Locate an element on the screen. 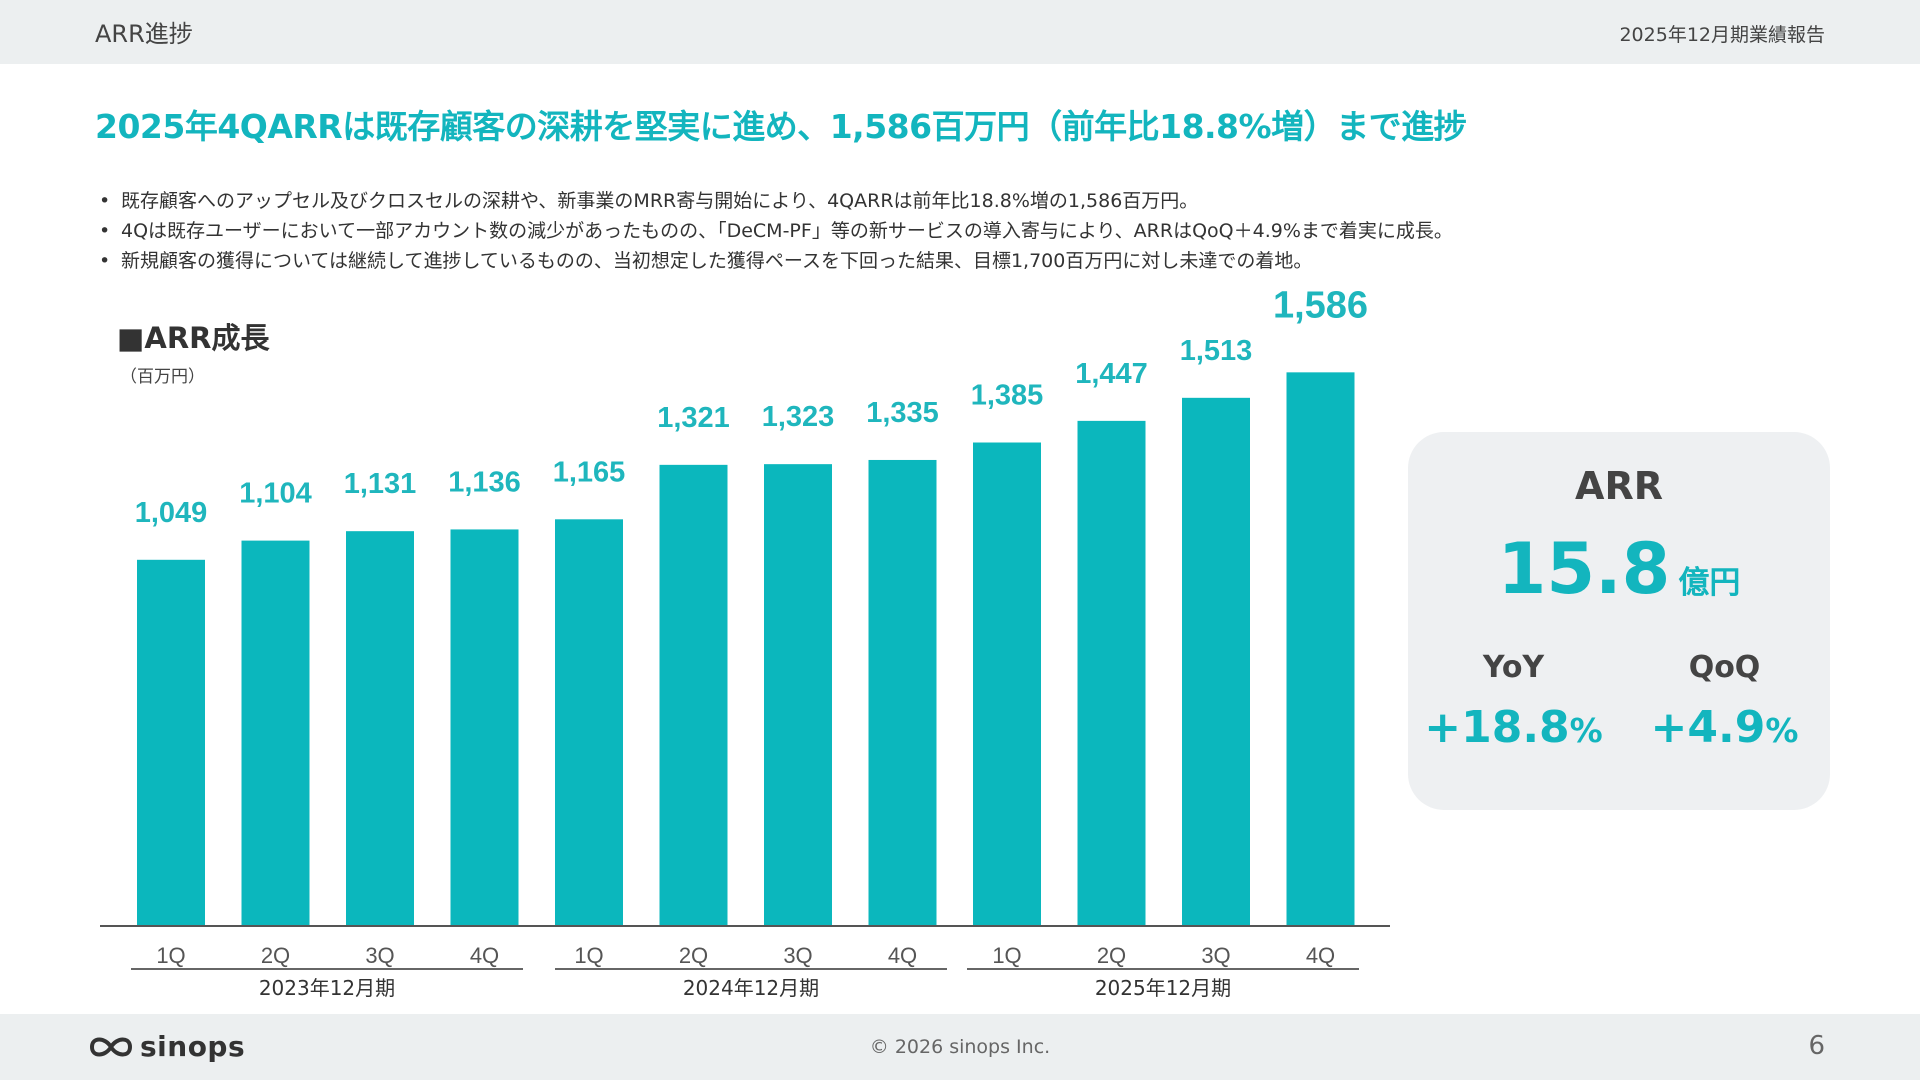  bar-value-label: 1,136 is located at coordinates (484, 482).